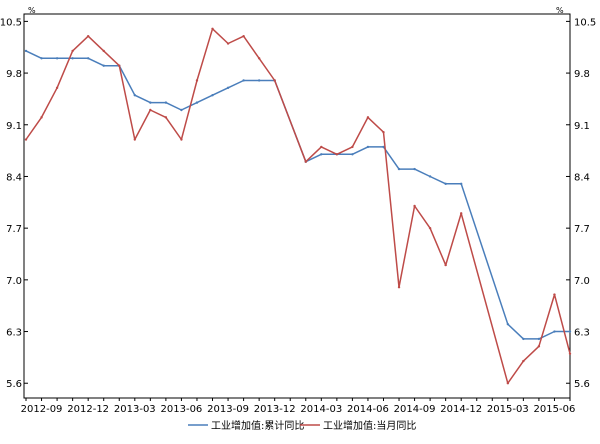  I want to click on y-tick-label-left: 5.6, so click(14, 384).